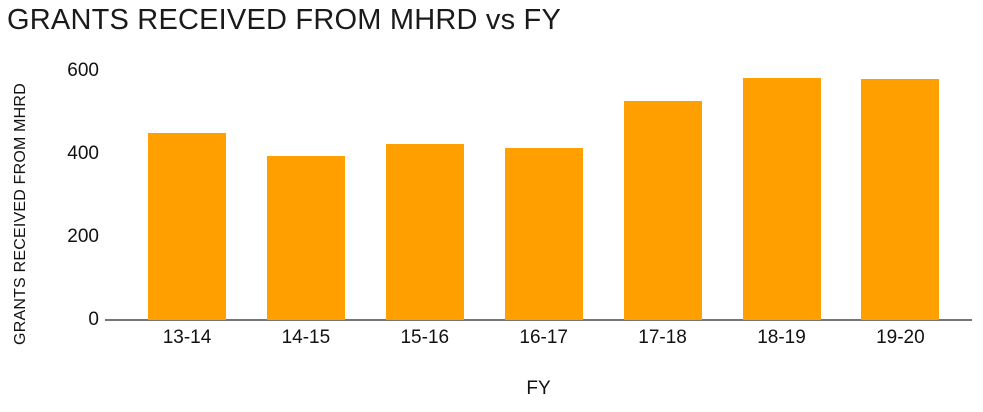  What do you see at coordinates (306, 337) in the screenshot?
I see `x-tick-label: 14-15` at bounding box center [306, 337].